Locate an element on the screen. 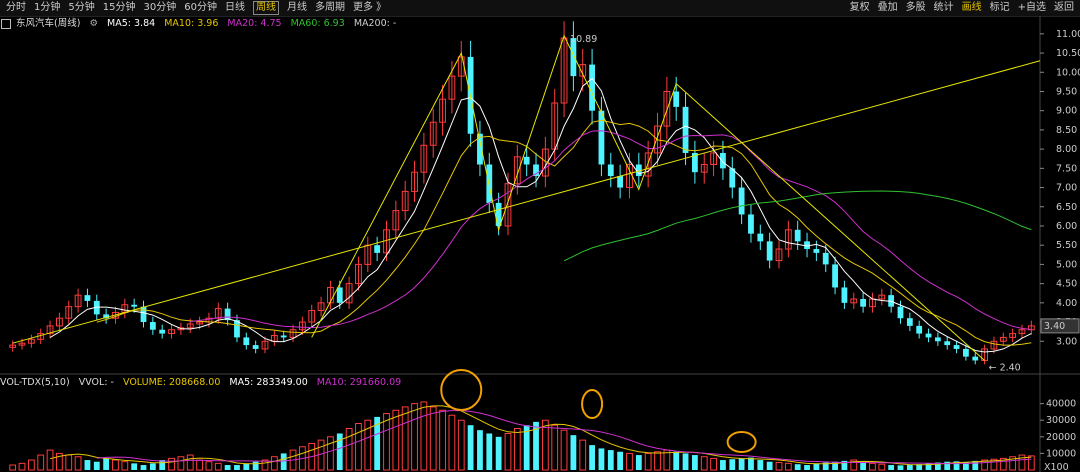  tool-tab-4: 画线 is located at coordinates (971, 7).